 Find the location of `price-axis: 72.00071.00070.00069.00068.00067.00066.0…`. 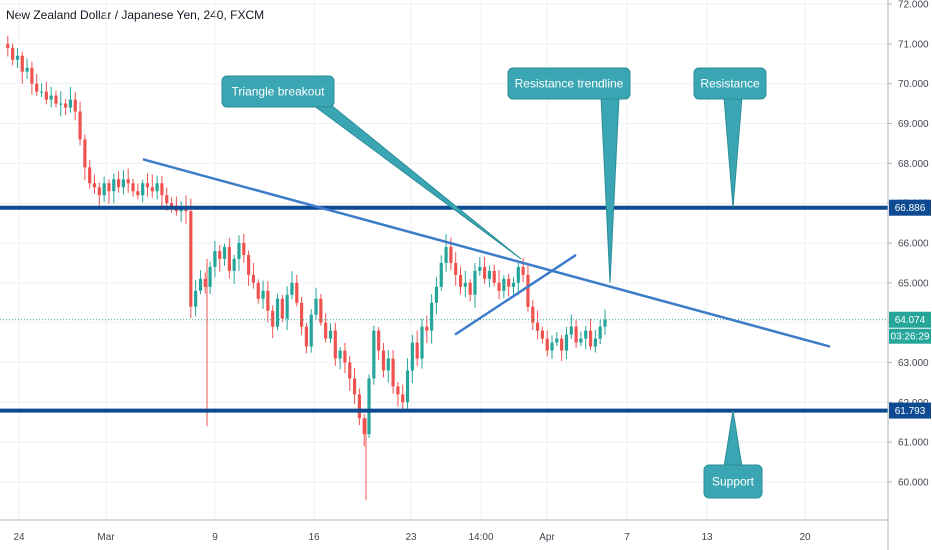

price-axis: 72.00071.00070.00069.00068.00067.00066.0… is located at coordinates (908, 275).